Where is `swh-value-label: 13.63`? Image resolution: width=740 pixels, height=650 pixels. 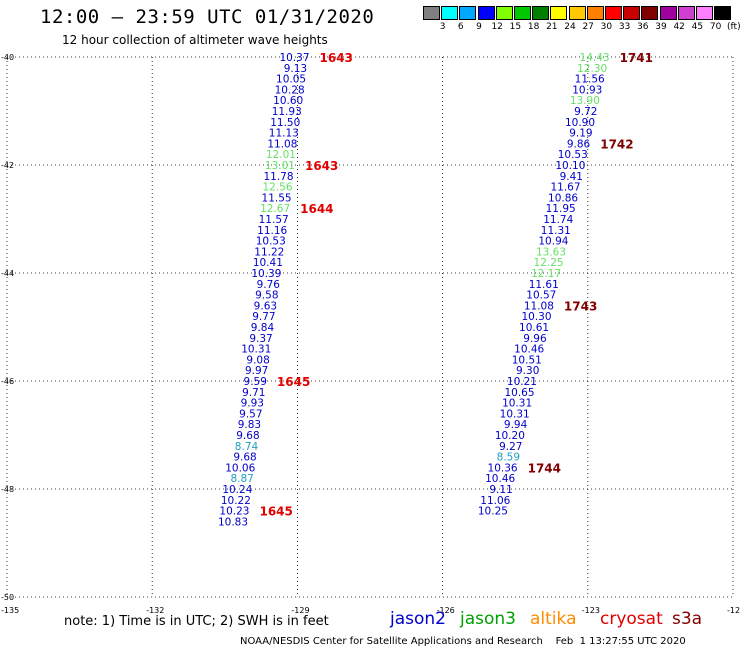 swh-value-label: 13.63 is located at coordinates (551, 252).